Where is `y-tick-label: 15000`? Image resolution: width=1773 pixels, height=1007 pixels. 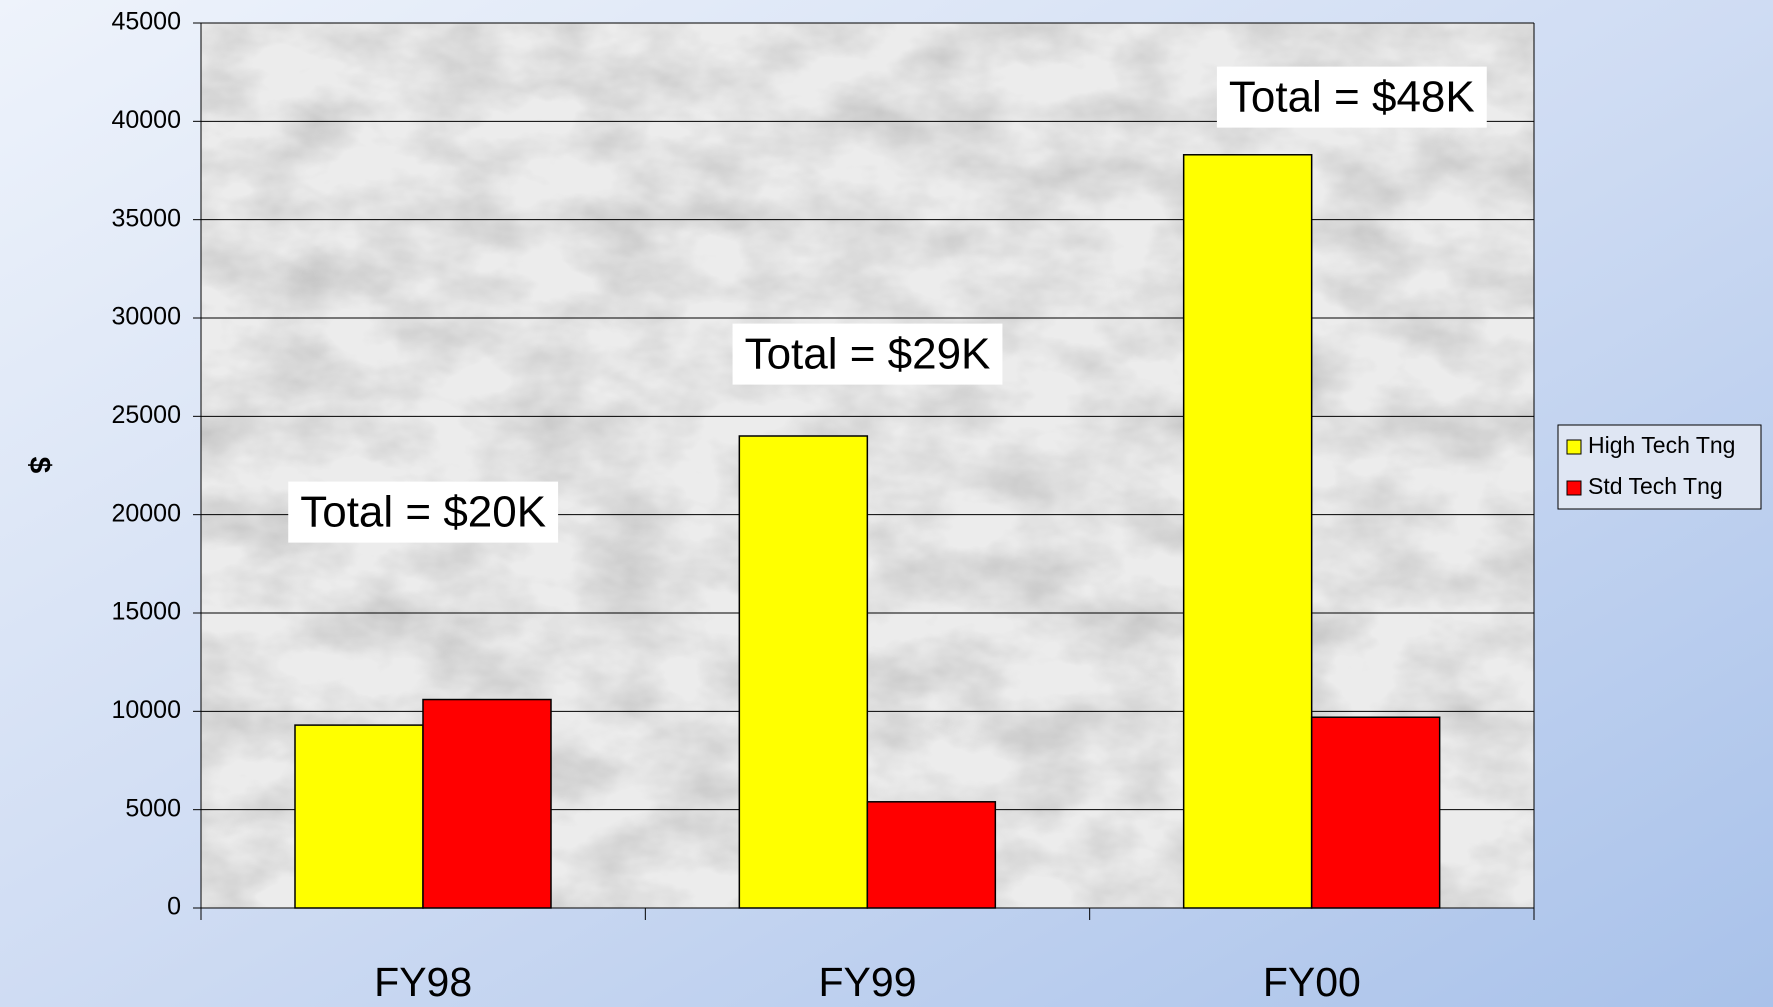 y-tick-label: 15000 is located at coordinates (146, 612).